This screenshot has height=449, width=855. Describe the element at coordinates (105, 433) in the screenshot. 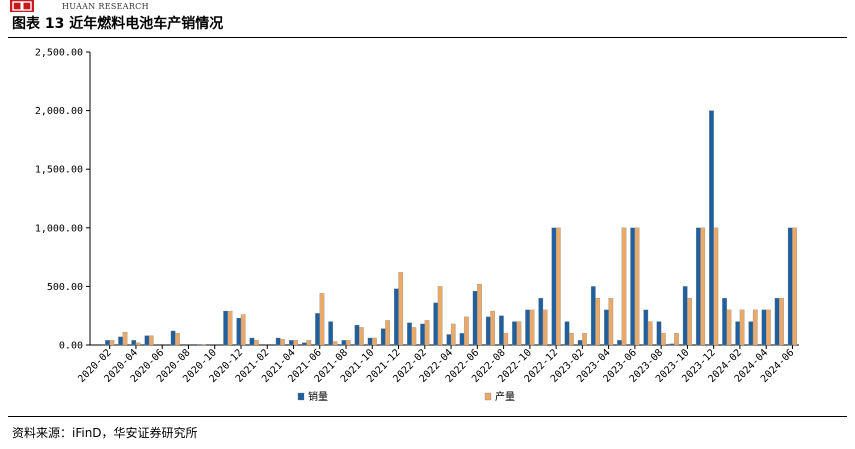

I see `source-note: 资料来源：iFinD，华安证券研究所` at that location.